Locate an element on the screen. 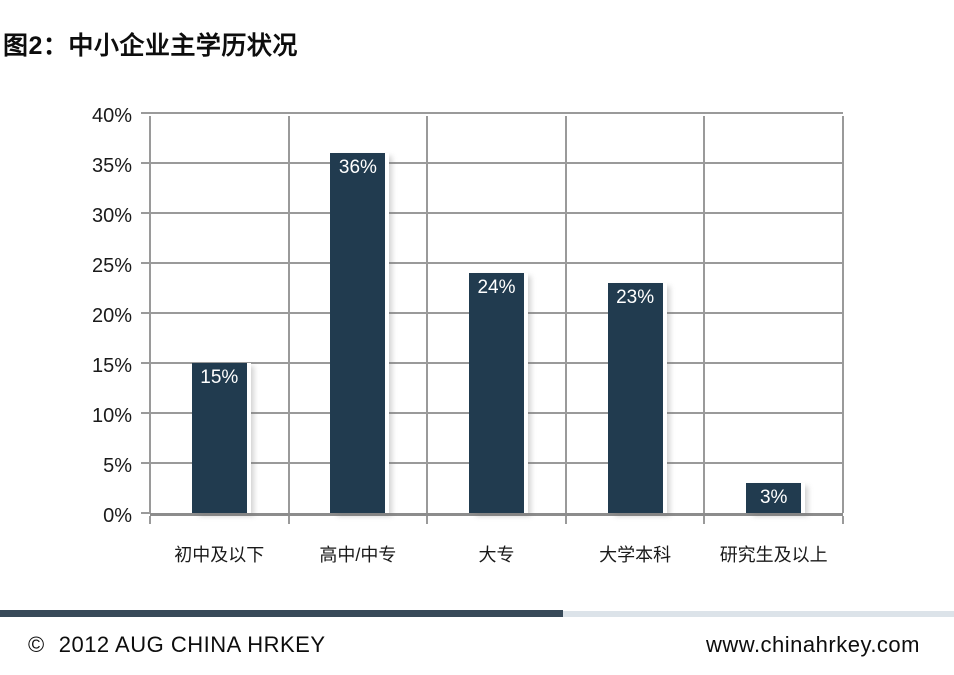 The image size is (954, 675). x-axis-category-label: 研究生及以上 is located at coordinates (773, 555).